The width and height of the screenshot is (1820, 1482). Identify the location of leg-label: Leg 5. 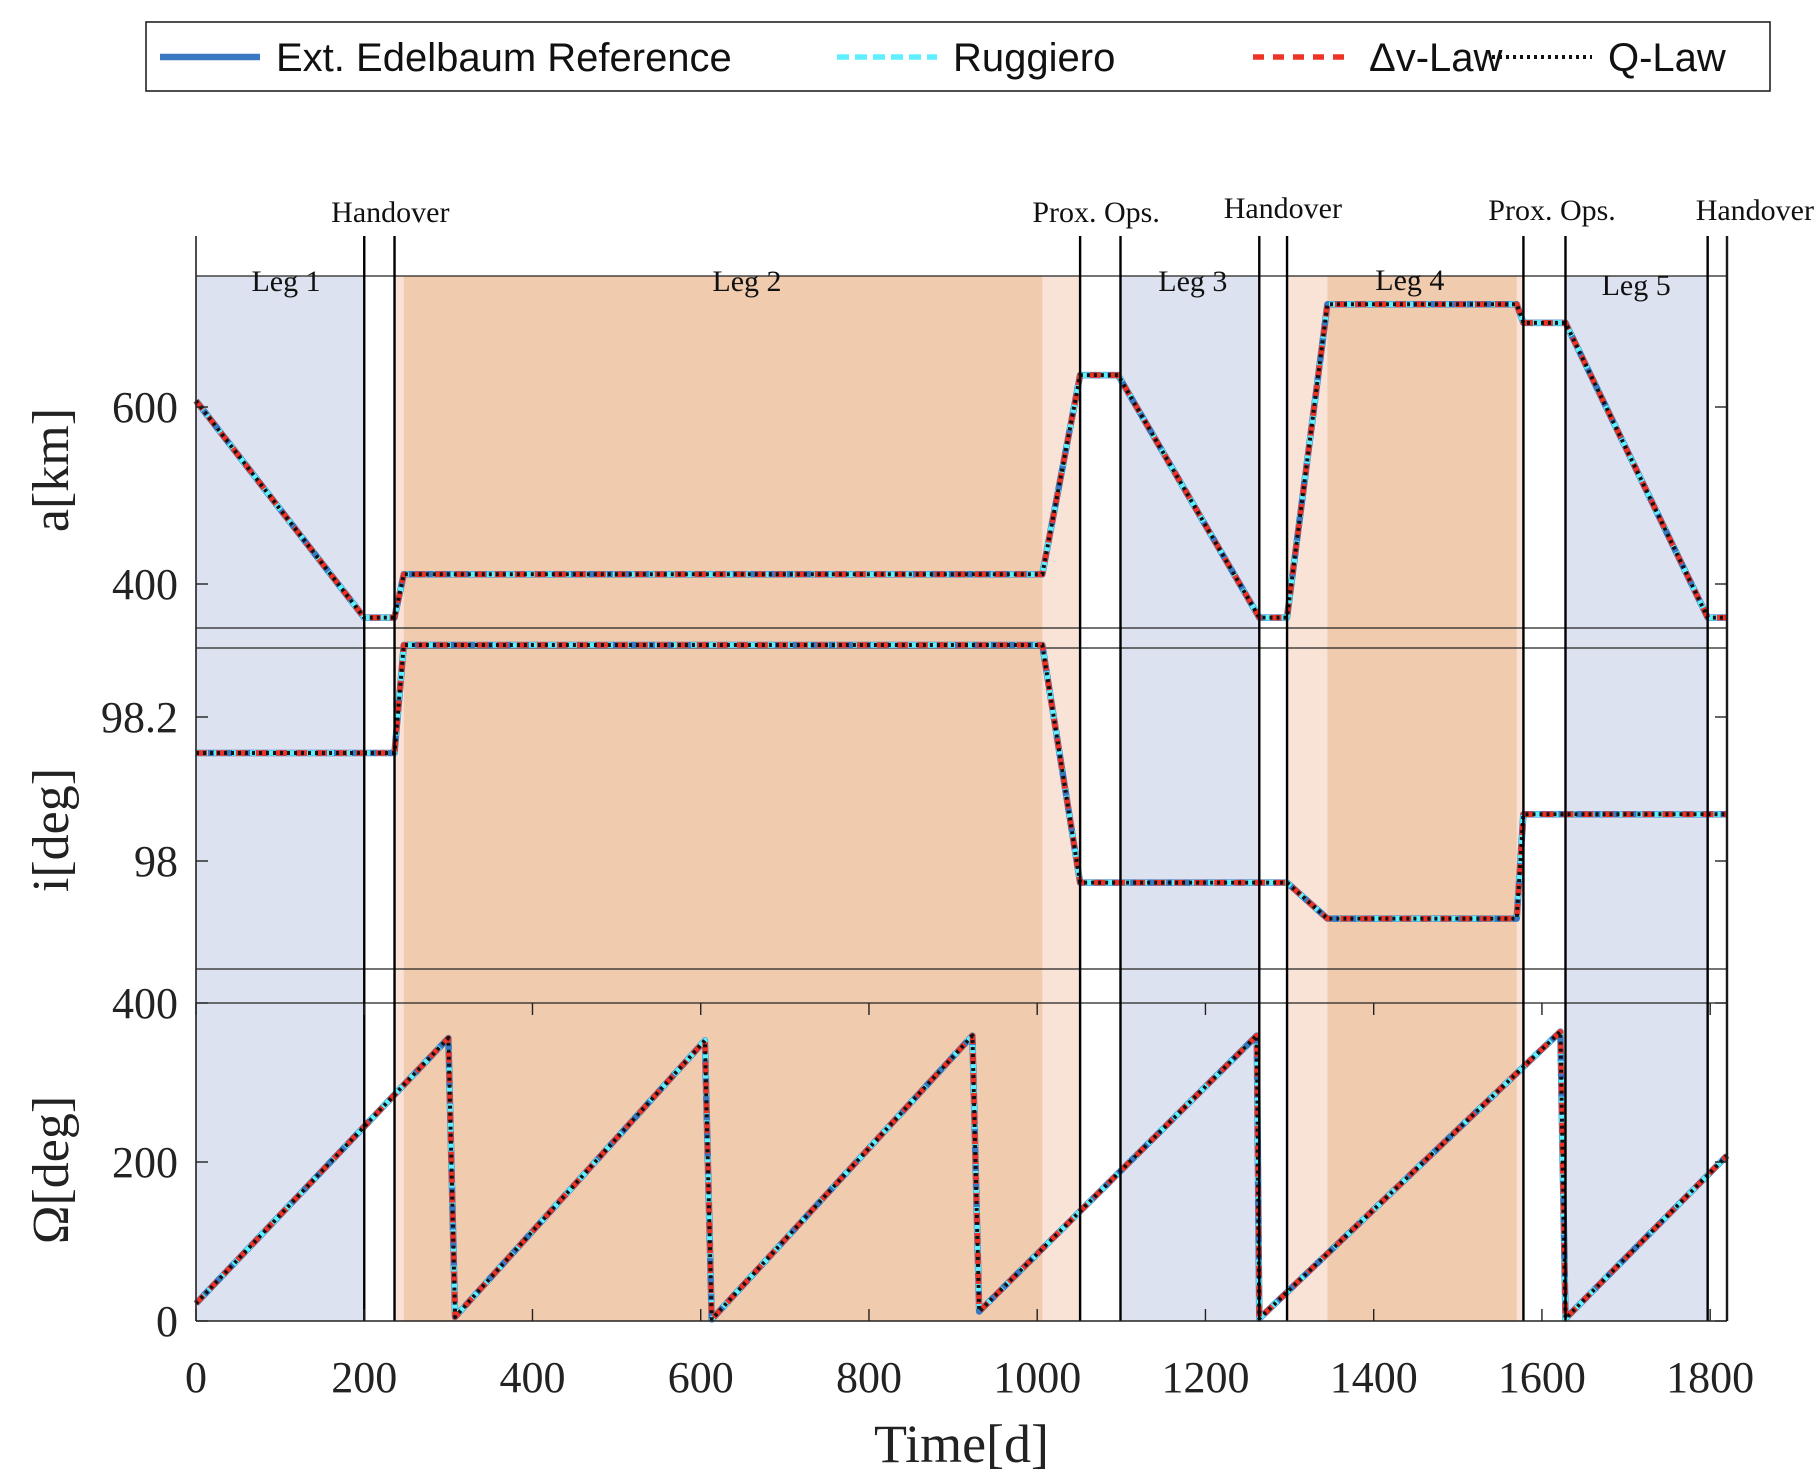
(1636, 285).